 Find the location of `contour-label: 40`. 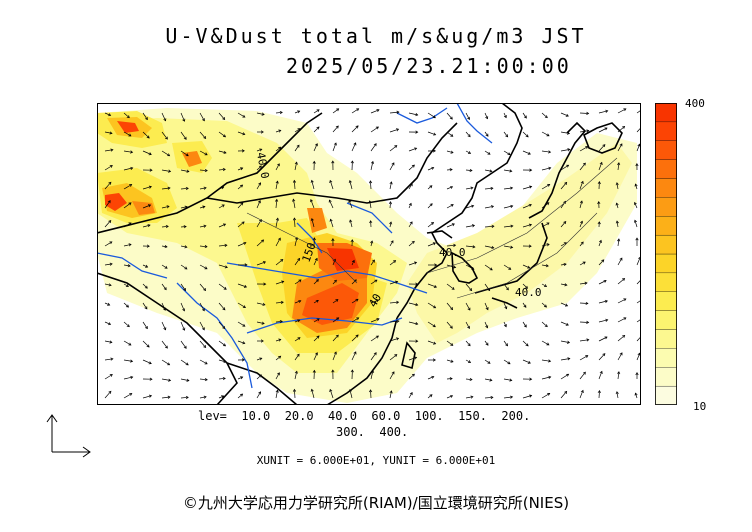

contour-label: 40 is located at coordinates (375, 301).